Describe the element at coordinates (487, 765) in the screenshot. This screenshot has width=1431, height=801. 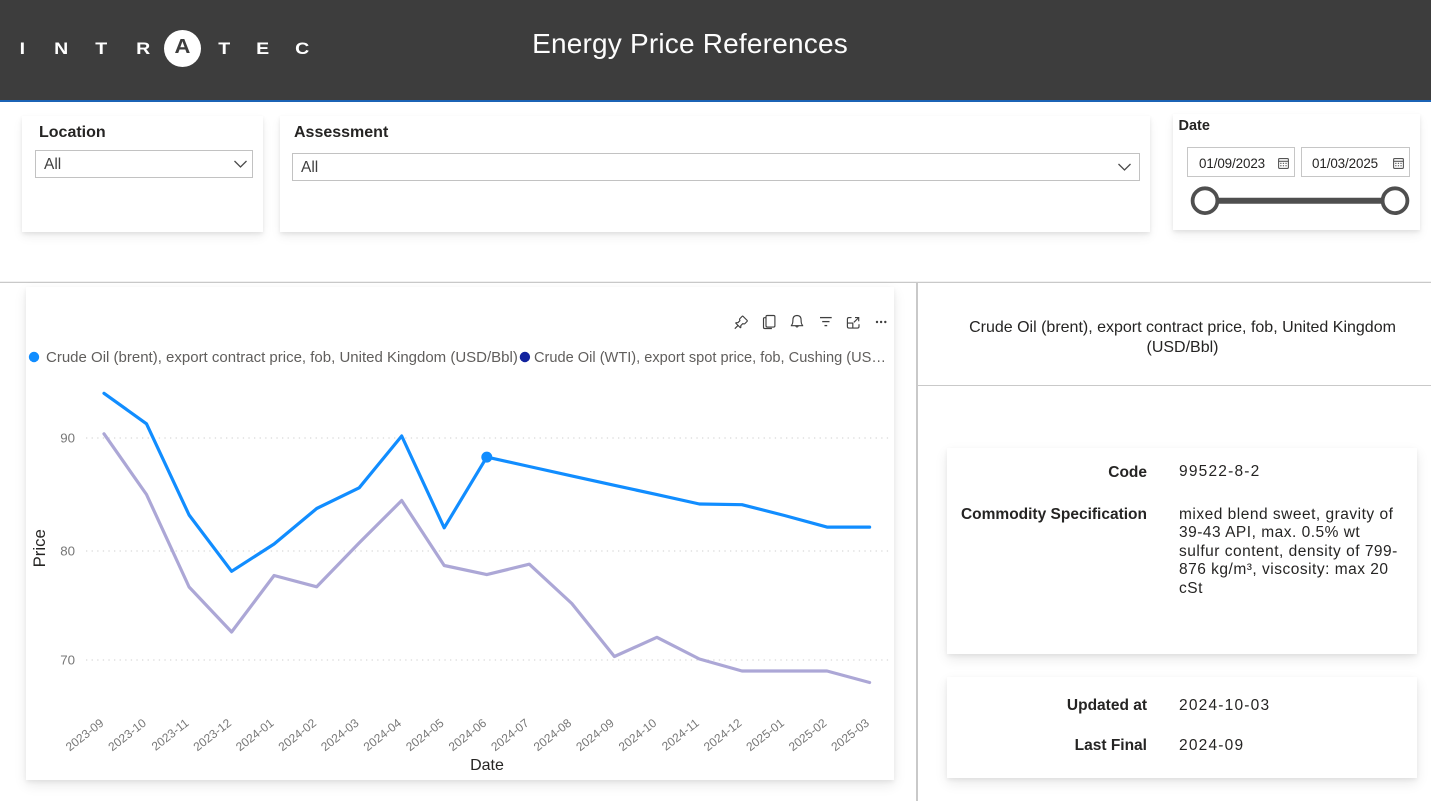
I see `svg-text: Date` at that location.